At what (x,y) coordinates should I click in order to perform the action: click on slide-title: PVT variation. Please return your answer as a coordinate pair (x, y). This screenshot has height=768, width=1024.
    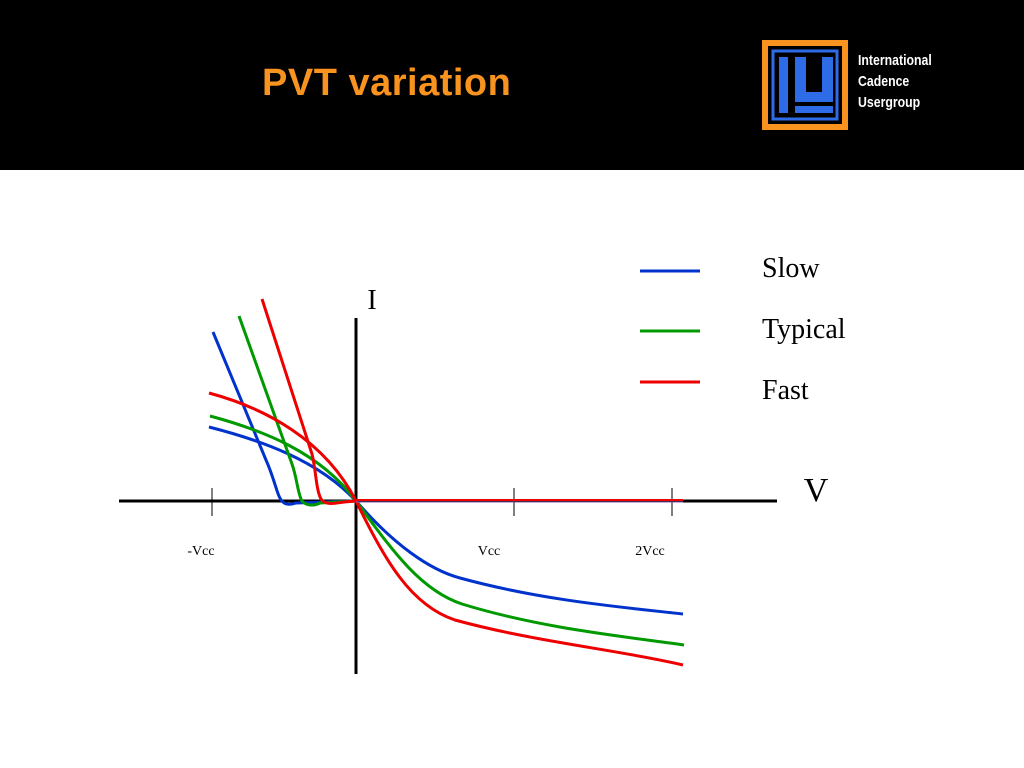
    Looking at the image, I should click on (387, 83).